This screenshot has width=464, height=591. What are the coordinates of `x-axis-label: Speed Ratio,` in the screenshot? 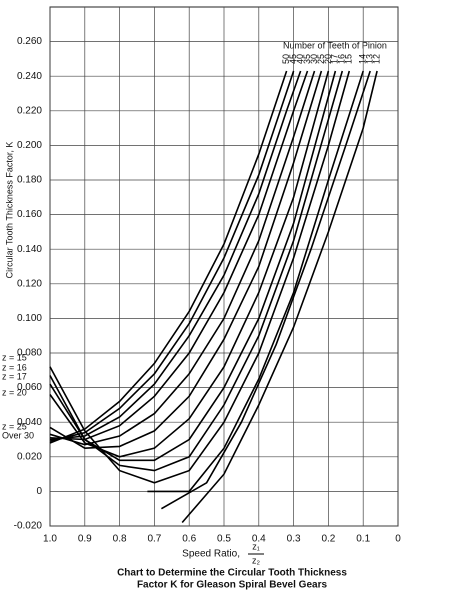 It's located at (211, 554).